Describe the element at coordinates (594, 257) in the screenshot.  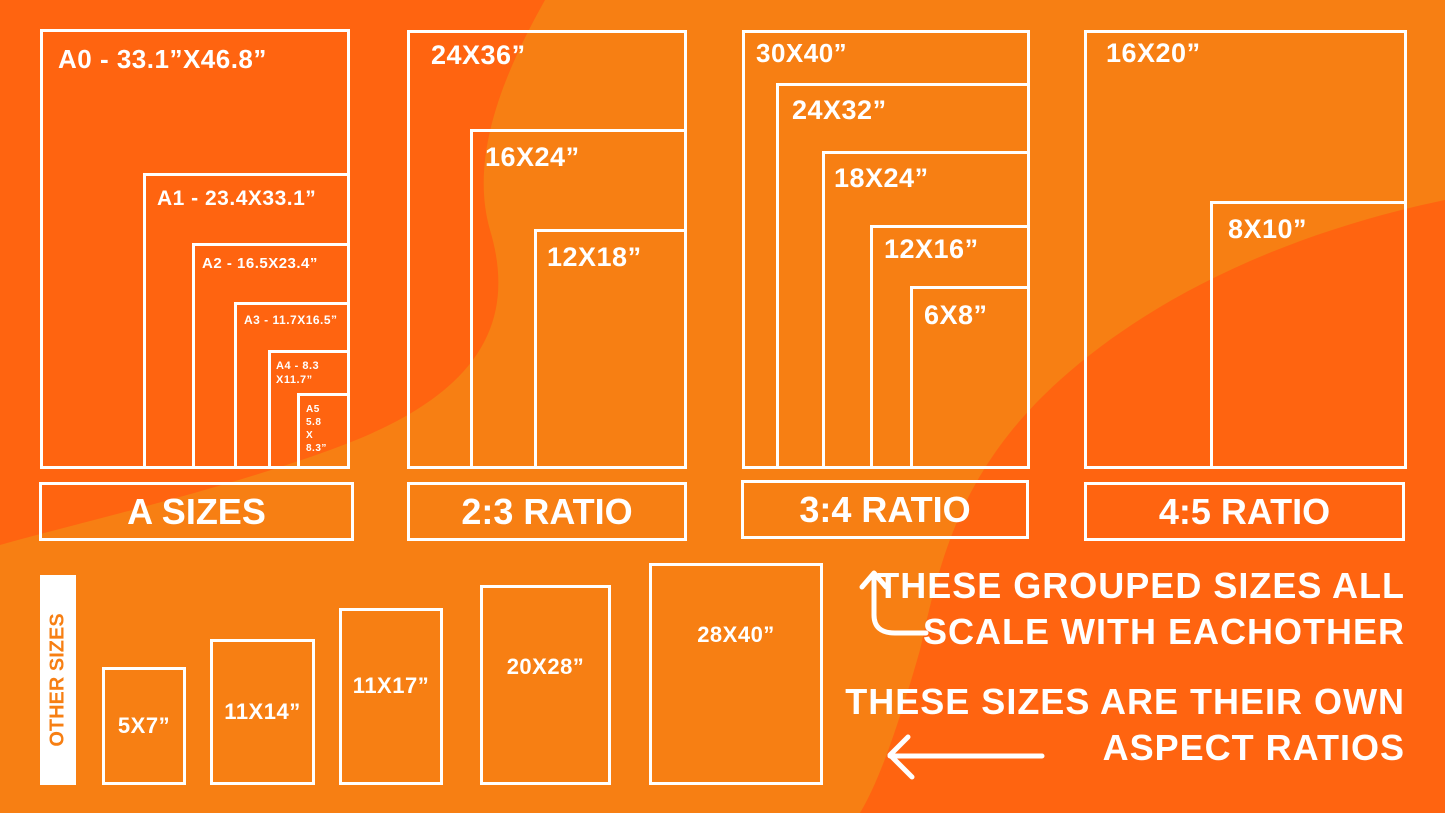
I see `label-12x18: 12X18”` at that location.